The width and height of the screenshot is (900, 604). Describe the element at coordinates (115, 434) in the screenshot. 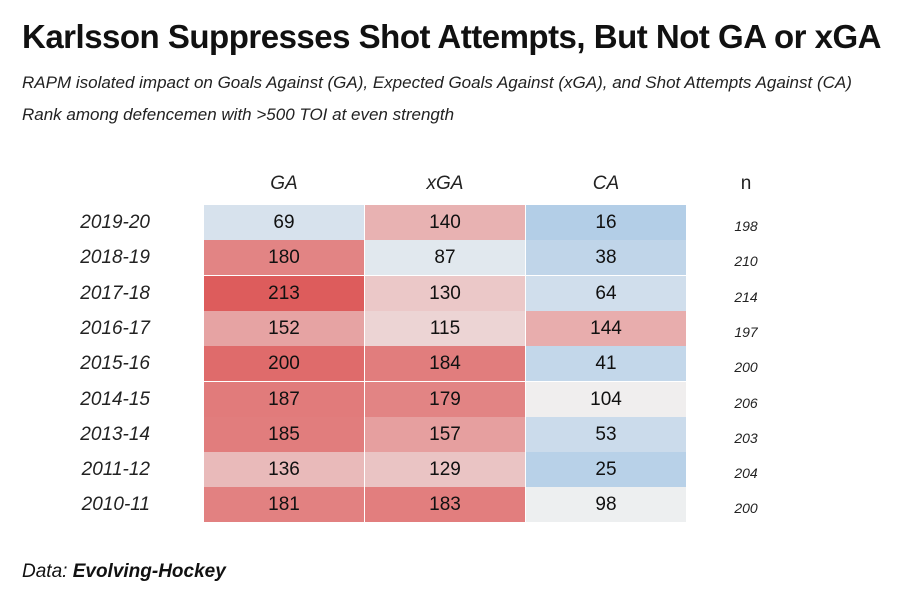

I see `row-label-season: 2013-14` at that location.